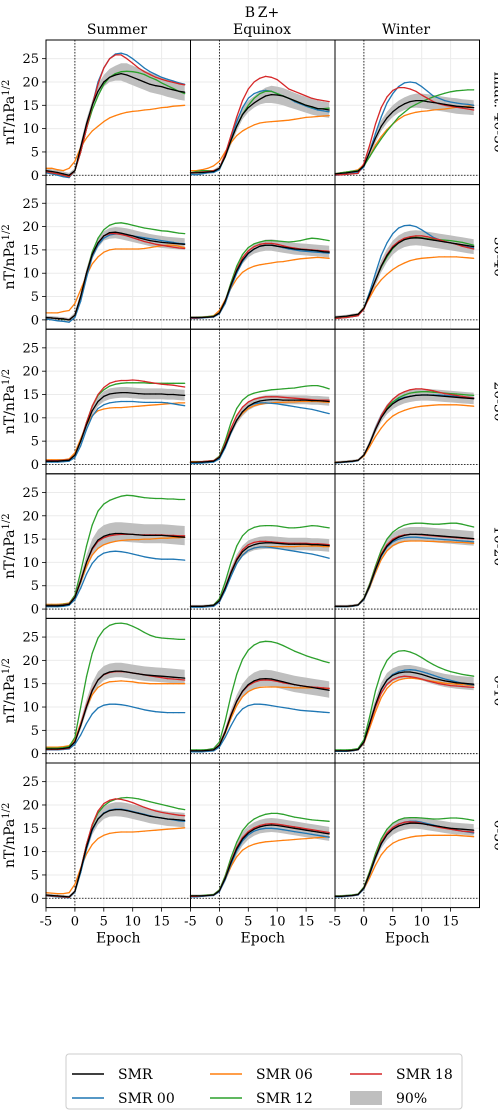  What do you see at coordinates (262, 257) in the screenshot?
I see `panel-r1-c1` at bounding box center [262, 257].